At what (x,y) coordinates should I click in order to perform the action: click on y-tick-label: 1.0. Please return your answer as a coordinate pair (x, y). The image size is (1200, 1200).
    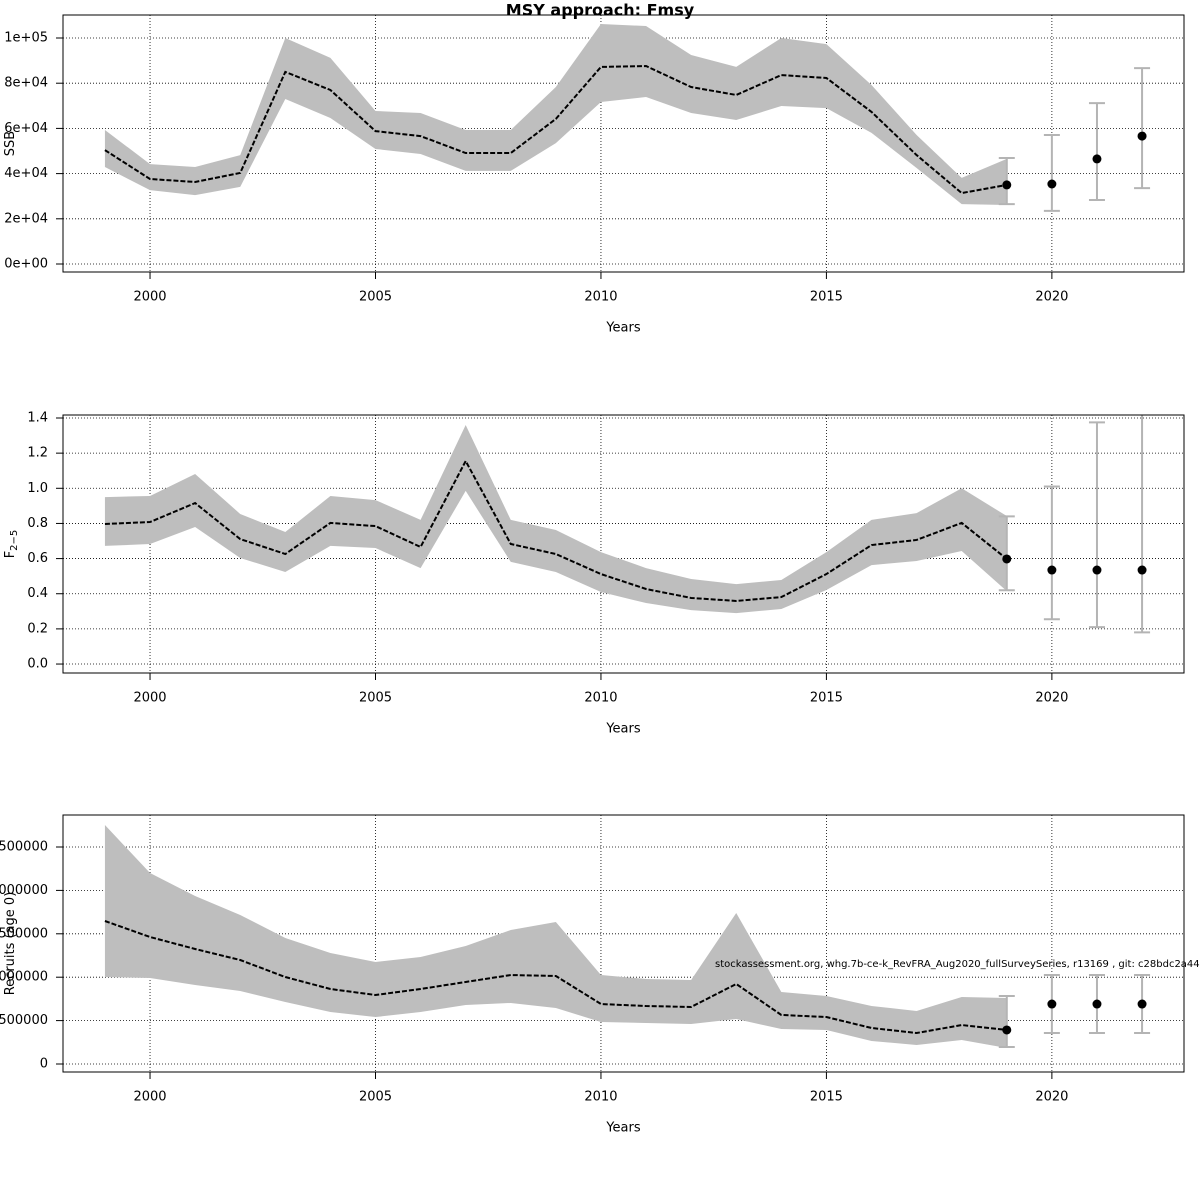
    Looking at the image, I should click on (37, 488).